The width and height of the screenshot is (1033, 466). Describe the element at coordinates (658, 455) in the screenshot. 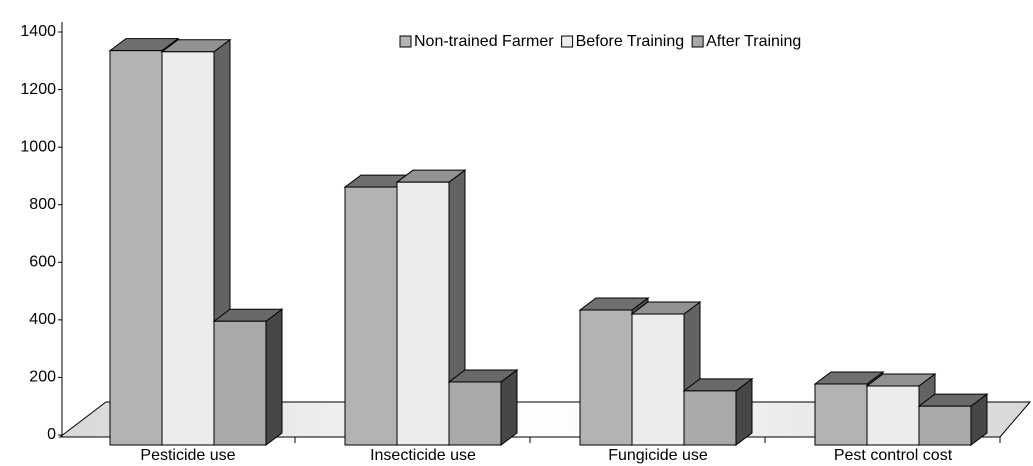

I see `x-tick-label: Fungicide use` at that location.